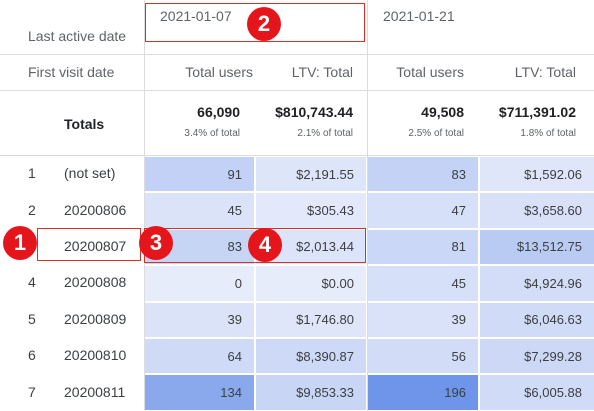  Describe the element at coordinates (322, 72) in the screenshot. I see `metric-header-ltv-1: LTV: Total` at that location.